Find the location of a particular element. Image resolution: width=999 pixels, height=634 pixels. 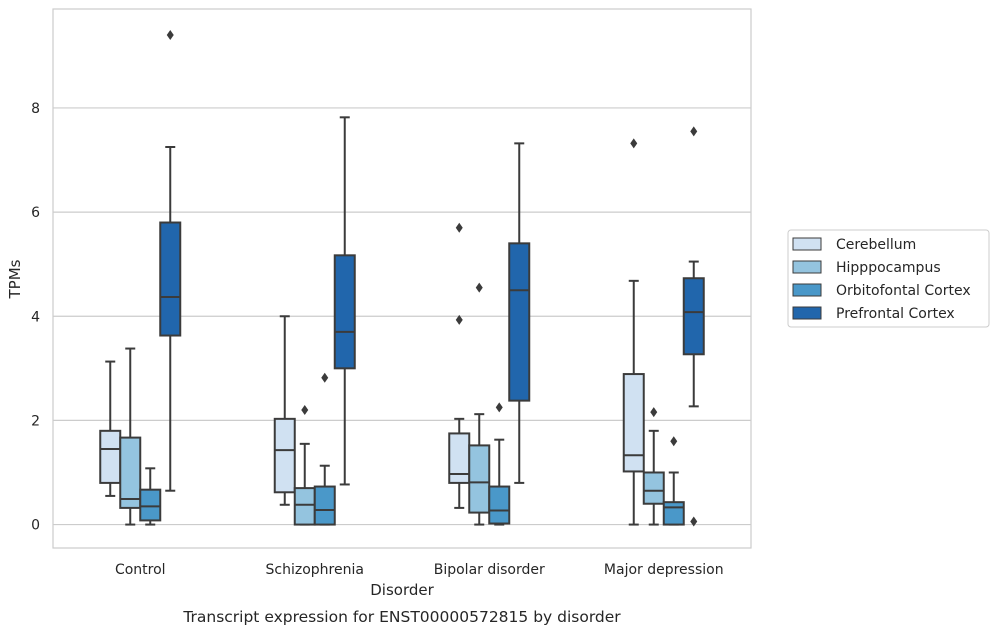

y-axis-label: TPMs is located at coordinates (15, 279).